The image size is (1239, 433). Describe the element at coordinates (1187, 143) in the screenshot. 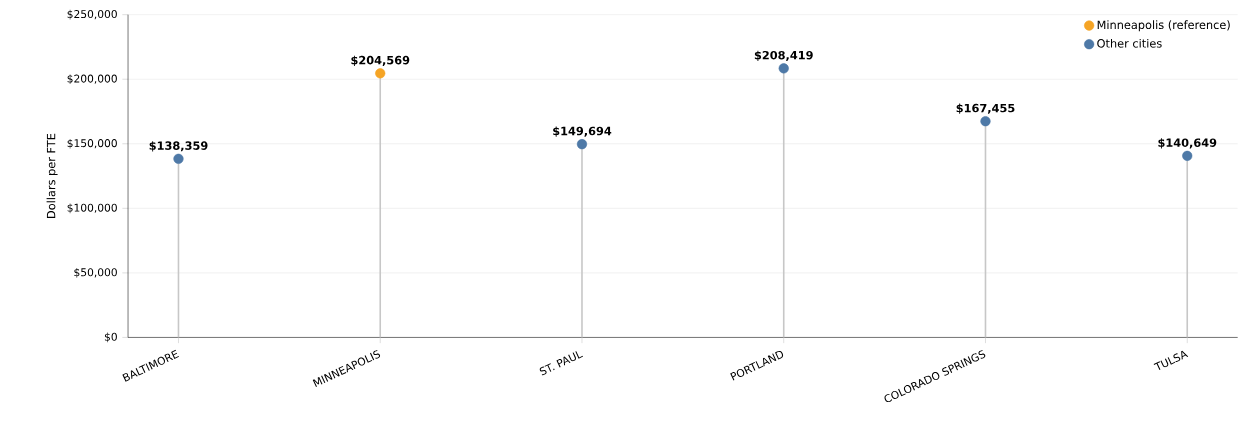

I see `data-label: $140,649` at that location.